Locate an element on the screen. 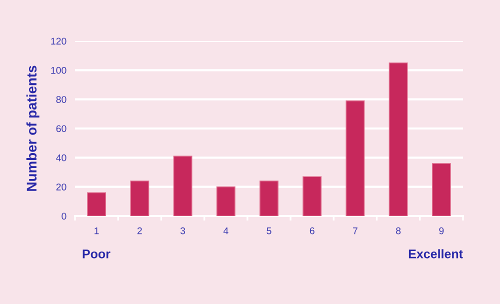 Image resolution: width=500 pixels, height=304 pixels. x-tick-label: 6 is located at coordinates (312, 230).